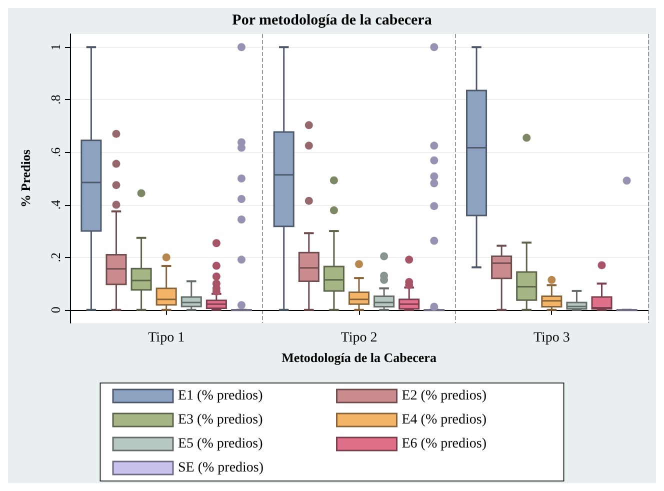 The image size is (664, 491). What do you see at coordinates (55, 152) in the screenshot?
I see `y-tick-label: .6` at bounding box center [55, 152].